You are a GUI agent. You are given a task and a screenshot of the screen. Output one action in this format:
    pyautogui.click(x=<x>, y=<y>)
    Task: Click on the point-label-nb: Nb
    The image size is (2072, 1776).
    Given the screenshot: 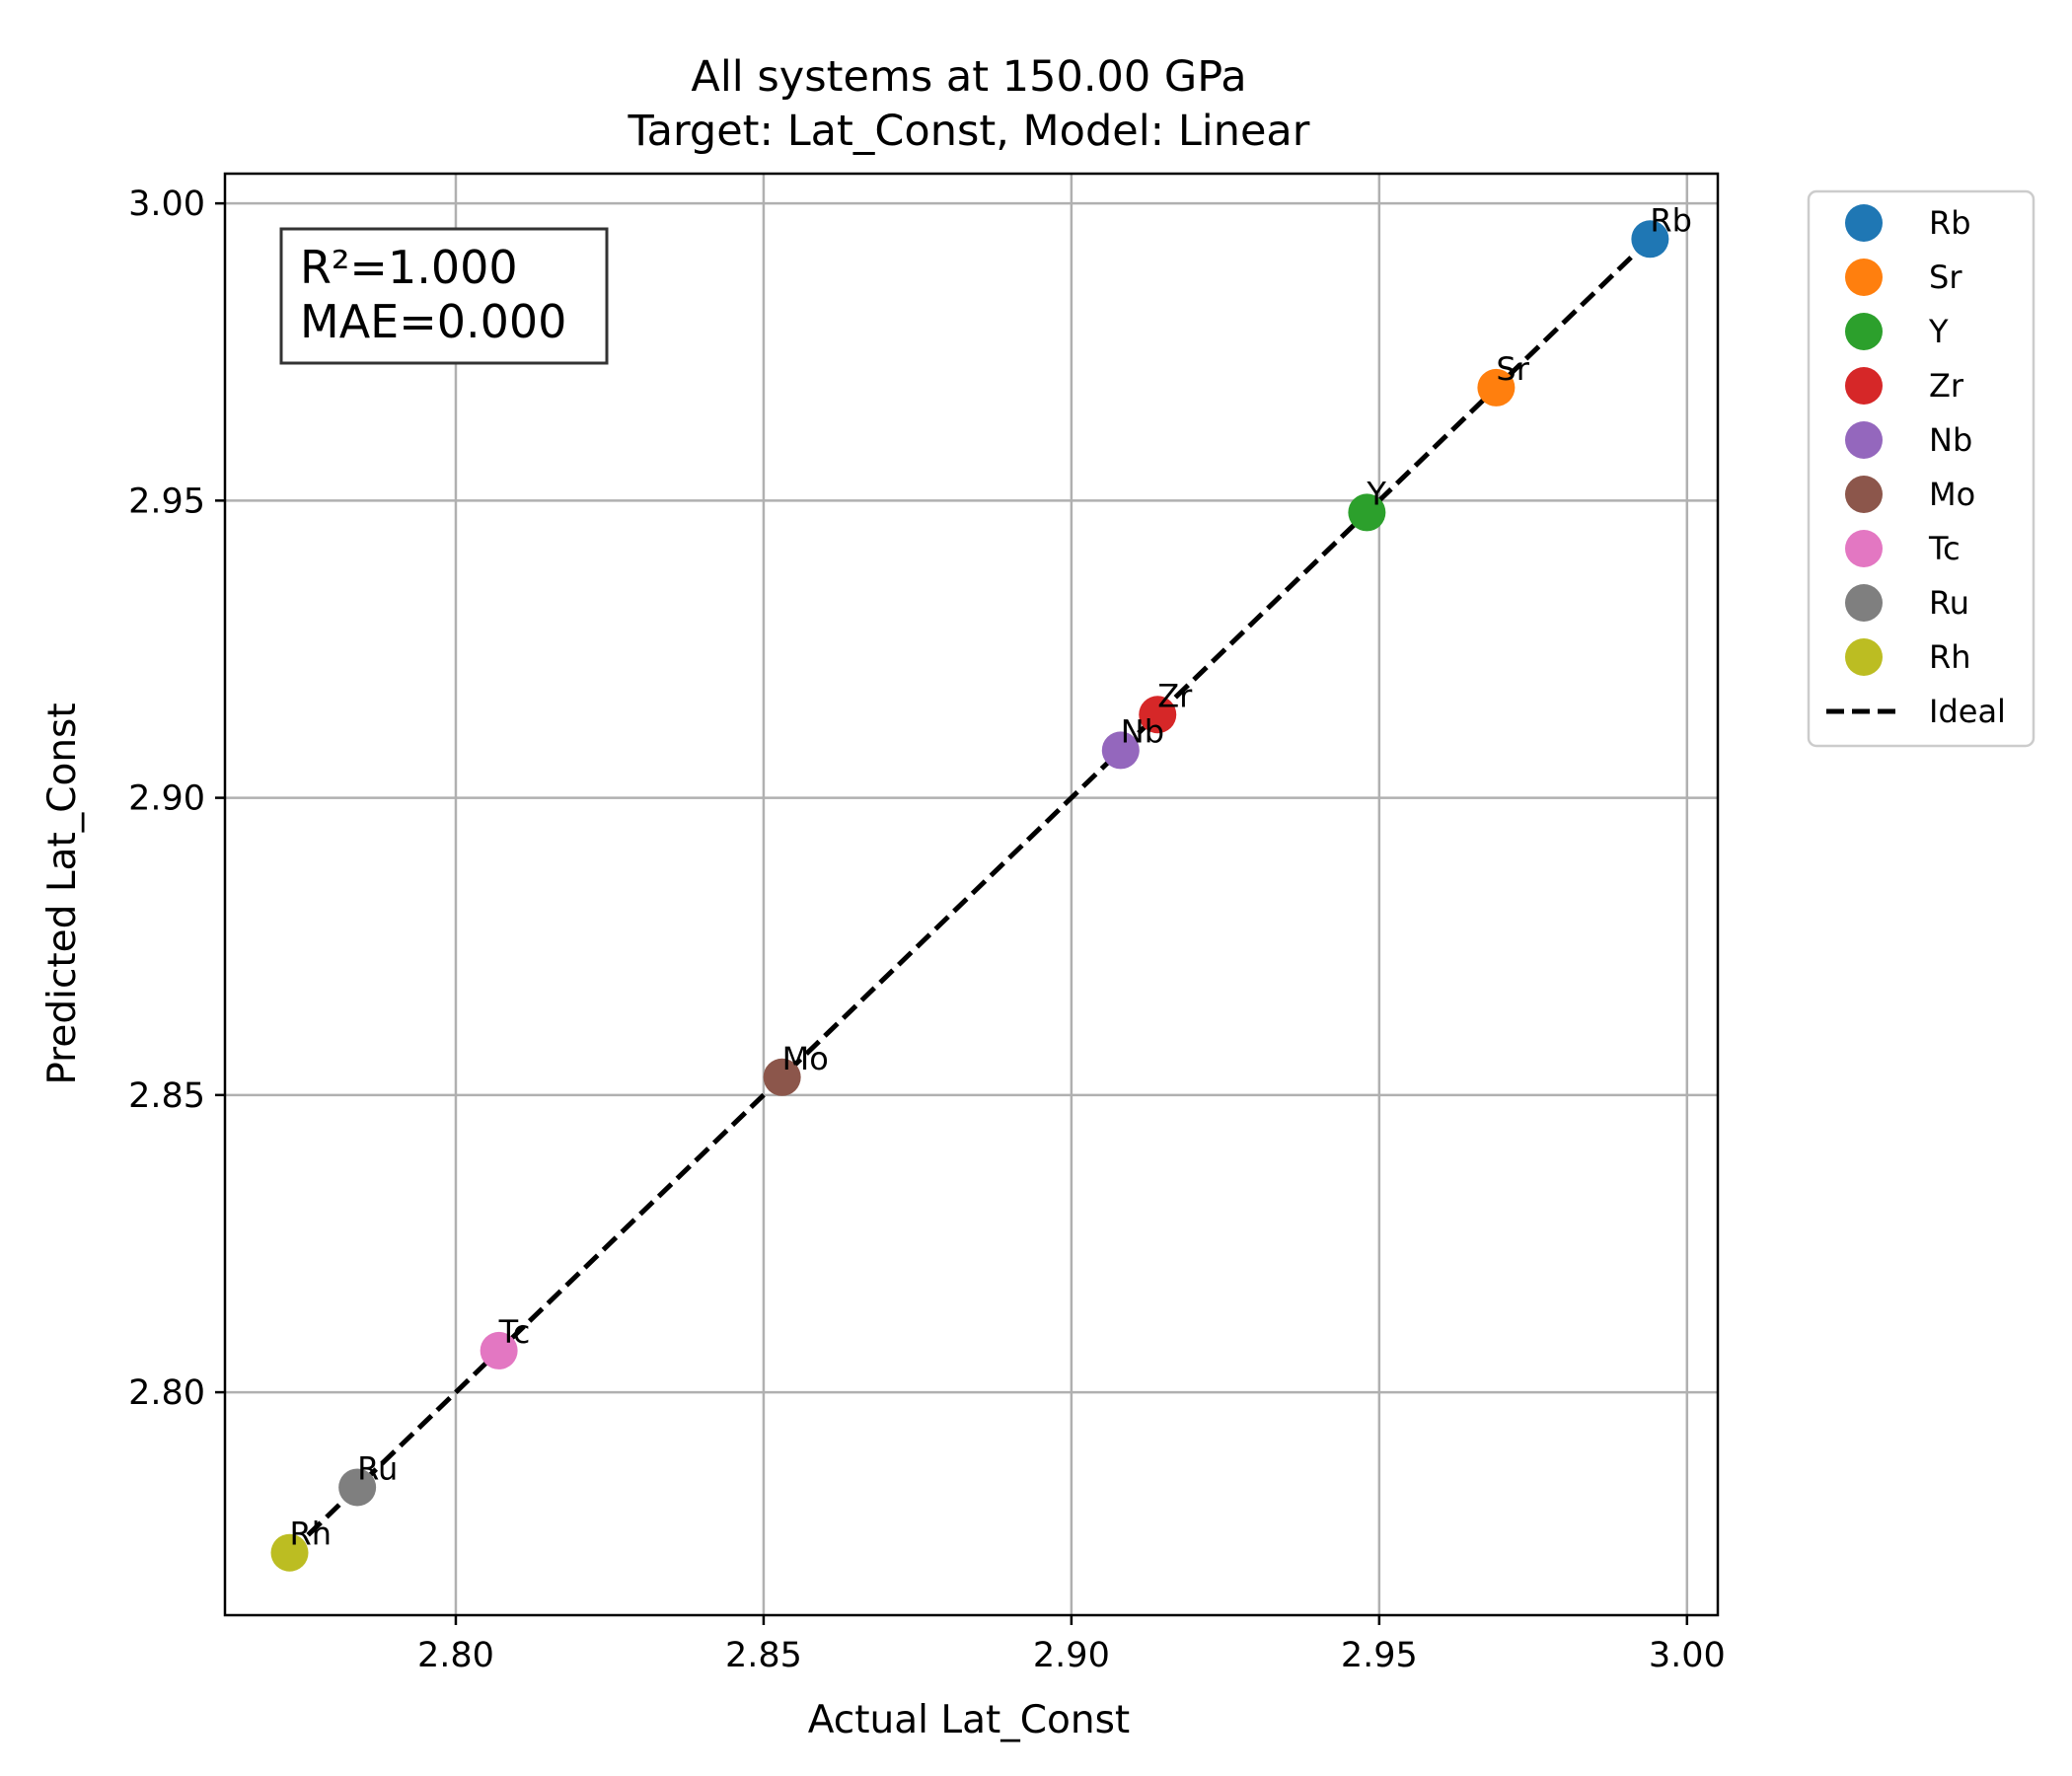 What is the action you would take?
    pyautogui.click(x=1143, y=731)
    